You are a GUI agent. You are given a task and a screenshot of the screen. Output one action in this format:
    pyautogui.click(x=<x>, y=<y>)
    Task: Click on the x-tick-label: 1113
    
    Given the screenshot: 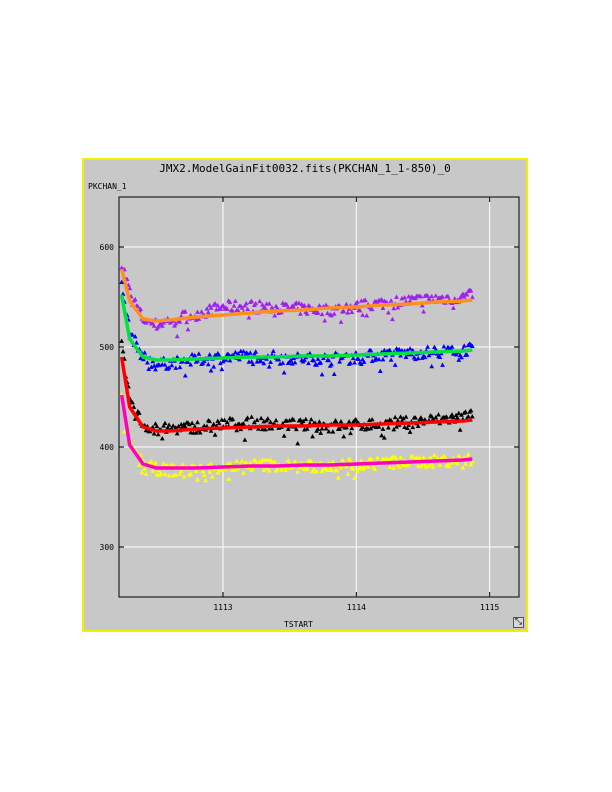 What is the action you would take?
    pyautogui.click(x=222, y=607)
    